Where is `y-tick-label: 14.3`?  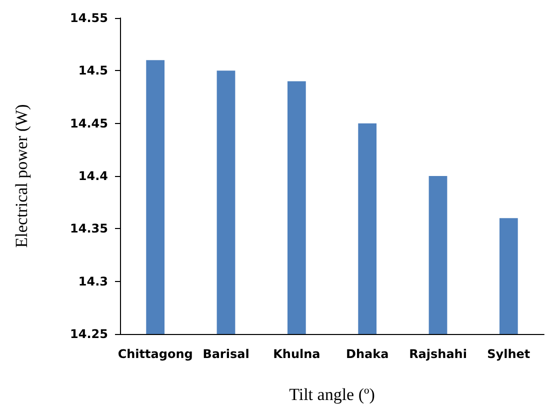 y-tick-label: 14.3 is located at coordinates (93, 281).